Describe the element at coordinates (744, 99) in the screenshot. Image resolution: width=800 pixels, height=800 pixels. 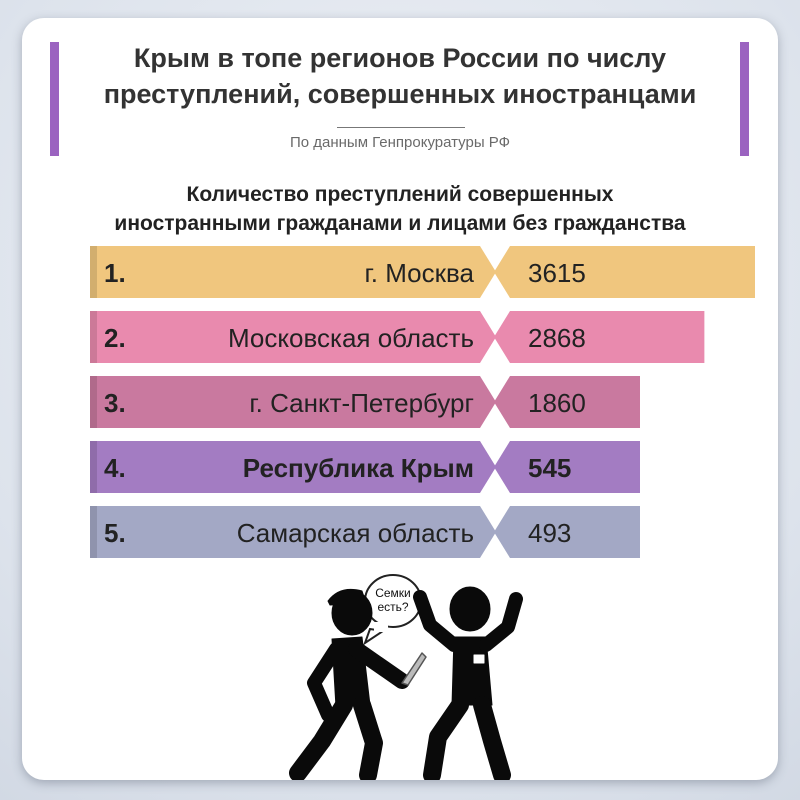
I see `right-accent-bar` at that location.